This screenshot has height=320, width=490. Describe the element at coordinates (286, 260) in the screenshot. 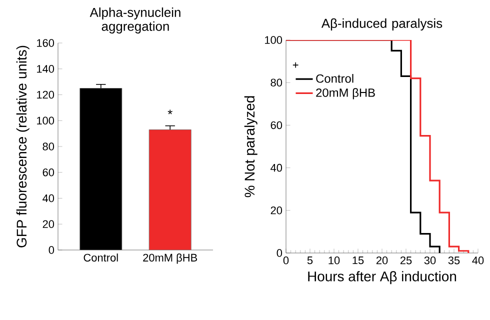

I see `x-tick-label: 0` at that location.